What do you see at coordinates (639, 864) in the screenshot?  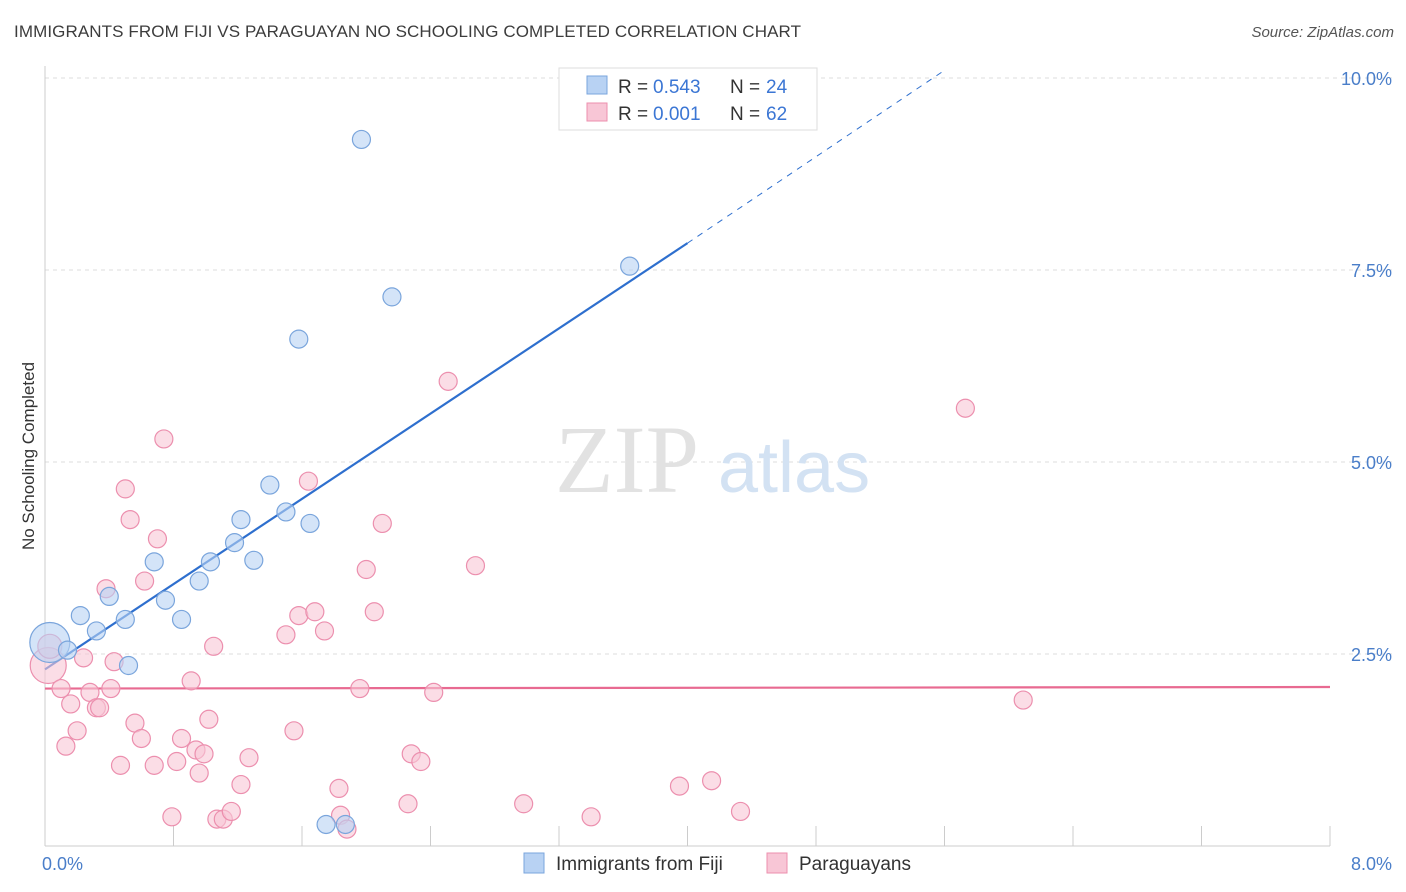 I see `bottom-legend-label-fiji: Immigrants from Fiji` at bounding box center [639, 864].